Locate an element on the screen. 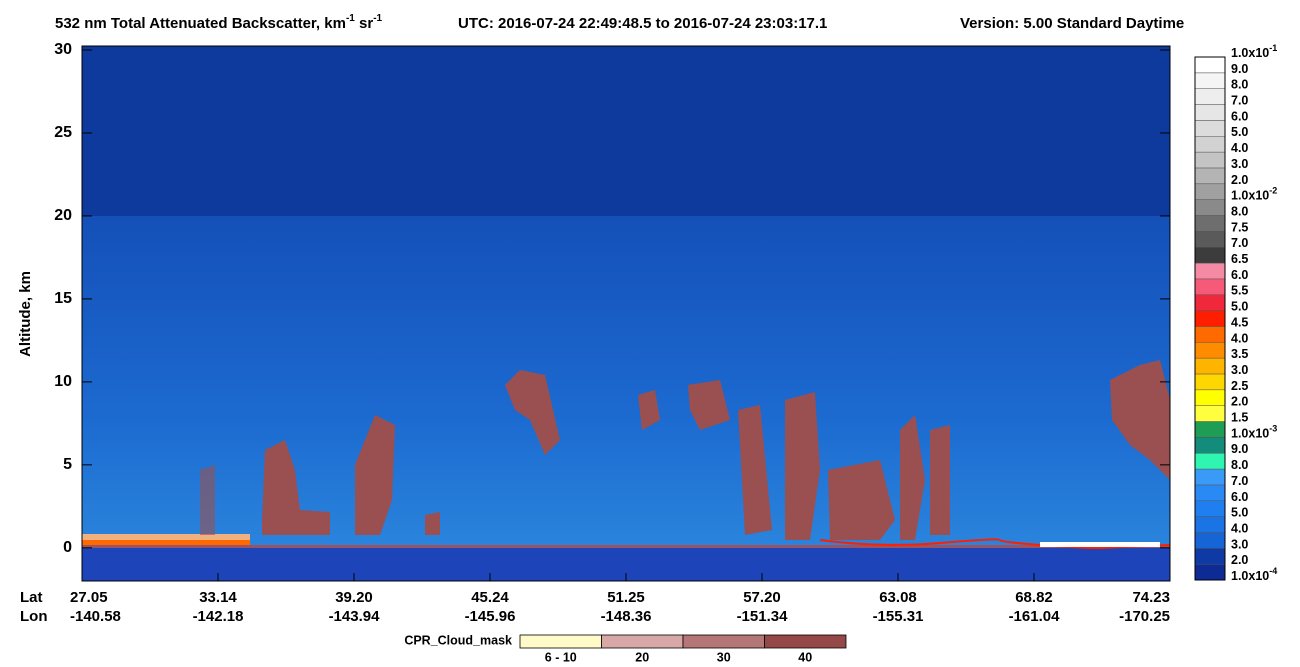 This screenshot has width=1300, height=667. lon-tick-label: -142.18 is located at coordinates (218, 616).